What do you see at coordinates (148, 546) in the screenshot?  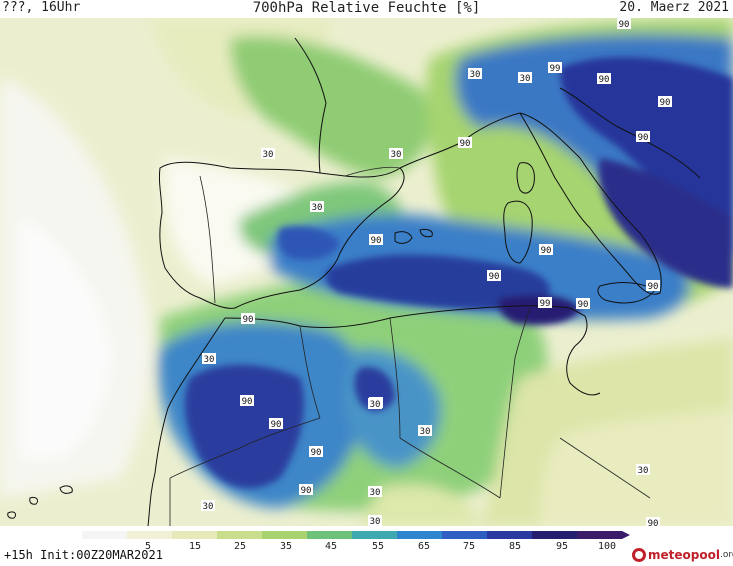 I see `legend-tick-label: 5` at bounding box center [148, 546].